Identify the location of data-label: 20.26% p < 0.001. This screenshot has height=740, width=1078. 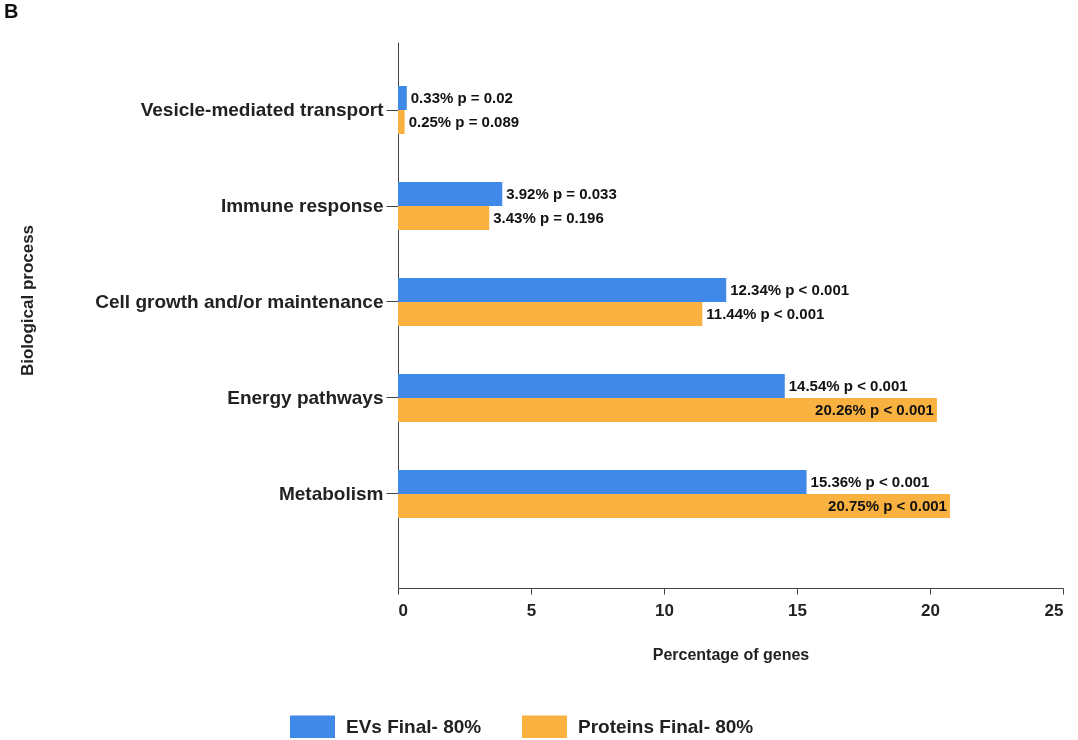
(874, 409).